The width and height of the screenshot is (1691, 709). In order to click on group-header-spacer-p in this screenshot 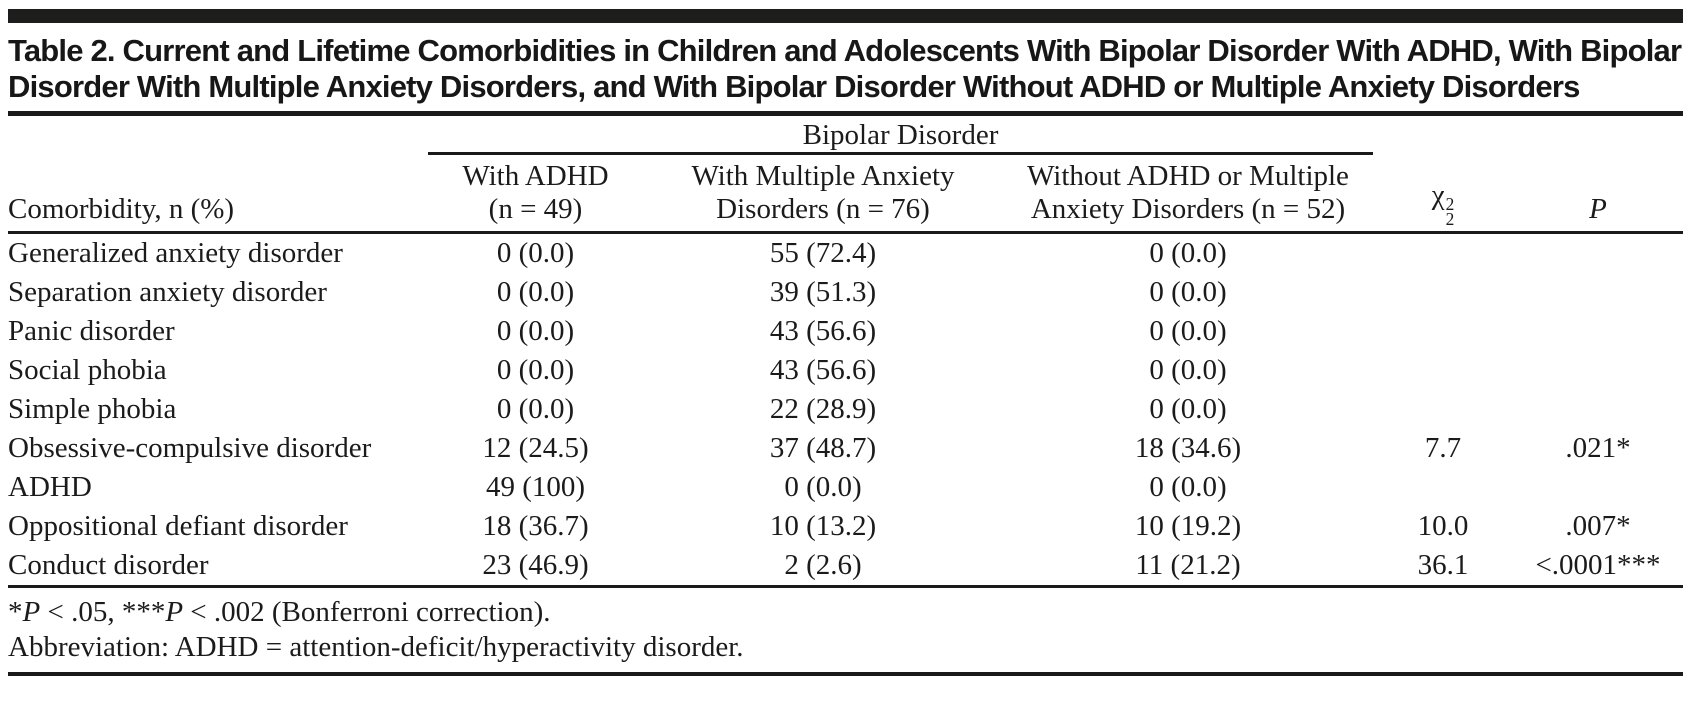, I will do `click(1598, 136)`.